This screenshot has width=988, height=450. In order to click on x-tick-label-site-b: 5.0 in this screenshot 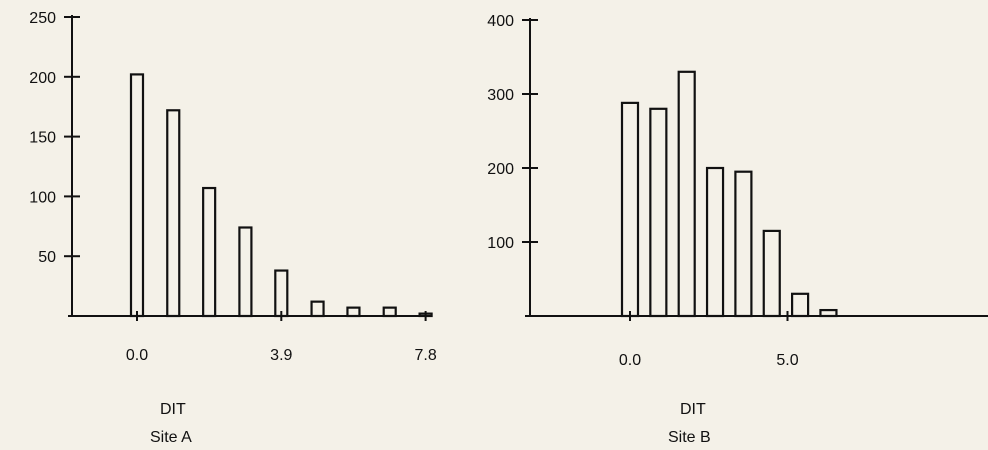, I will do `click(787, 360)`.